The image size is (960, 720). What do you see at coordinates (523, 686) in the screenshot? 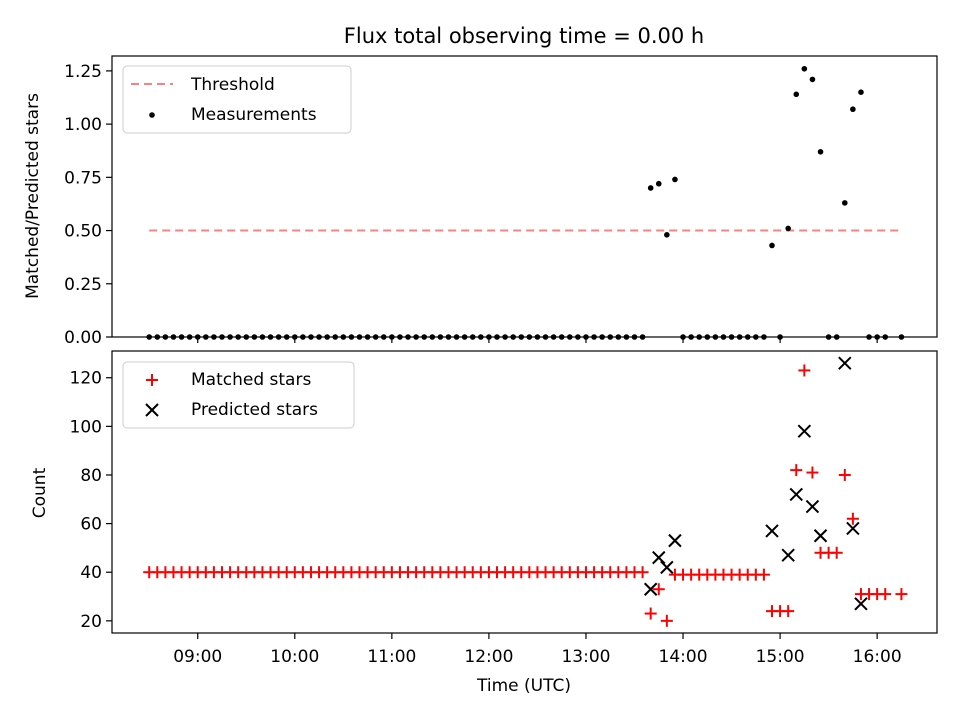
I see `x-axis-label: Time (UTC)` at bounding box center [523, 686].